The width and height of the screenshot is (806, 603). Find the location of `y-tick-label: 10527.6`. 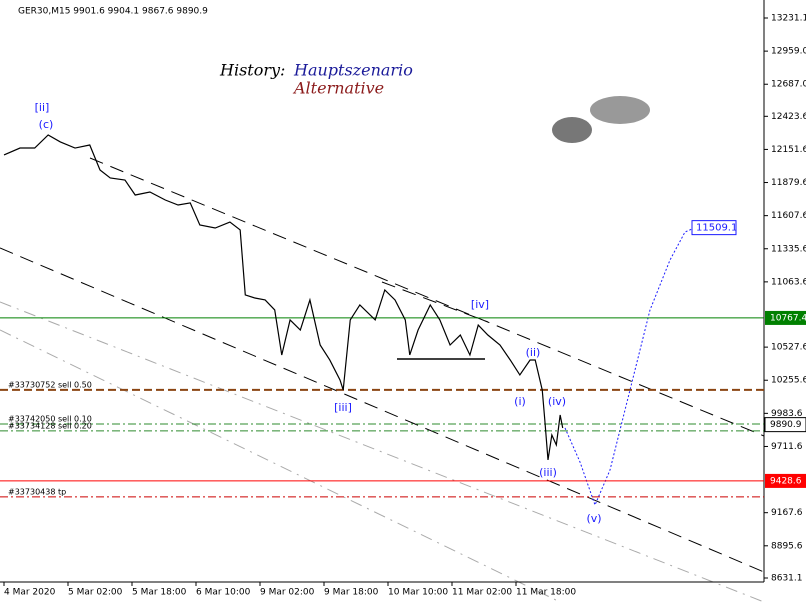

y-tick-label: 10527.6 is located at coordinates (788, 348).